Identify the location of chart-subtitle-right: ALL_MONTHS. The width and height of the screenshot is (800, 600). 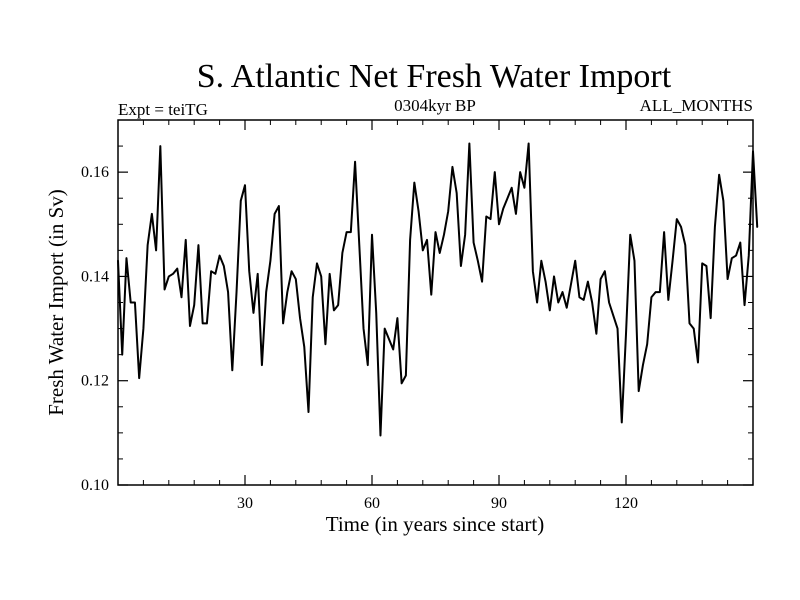
(696, 105).